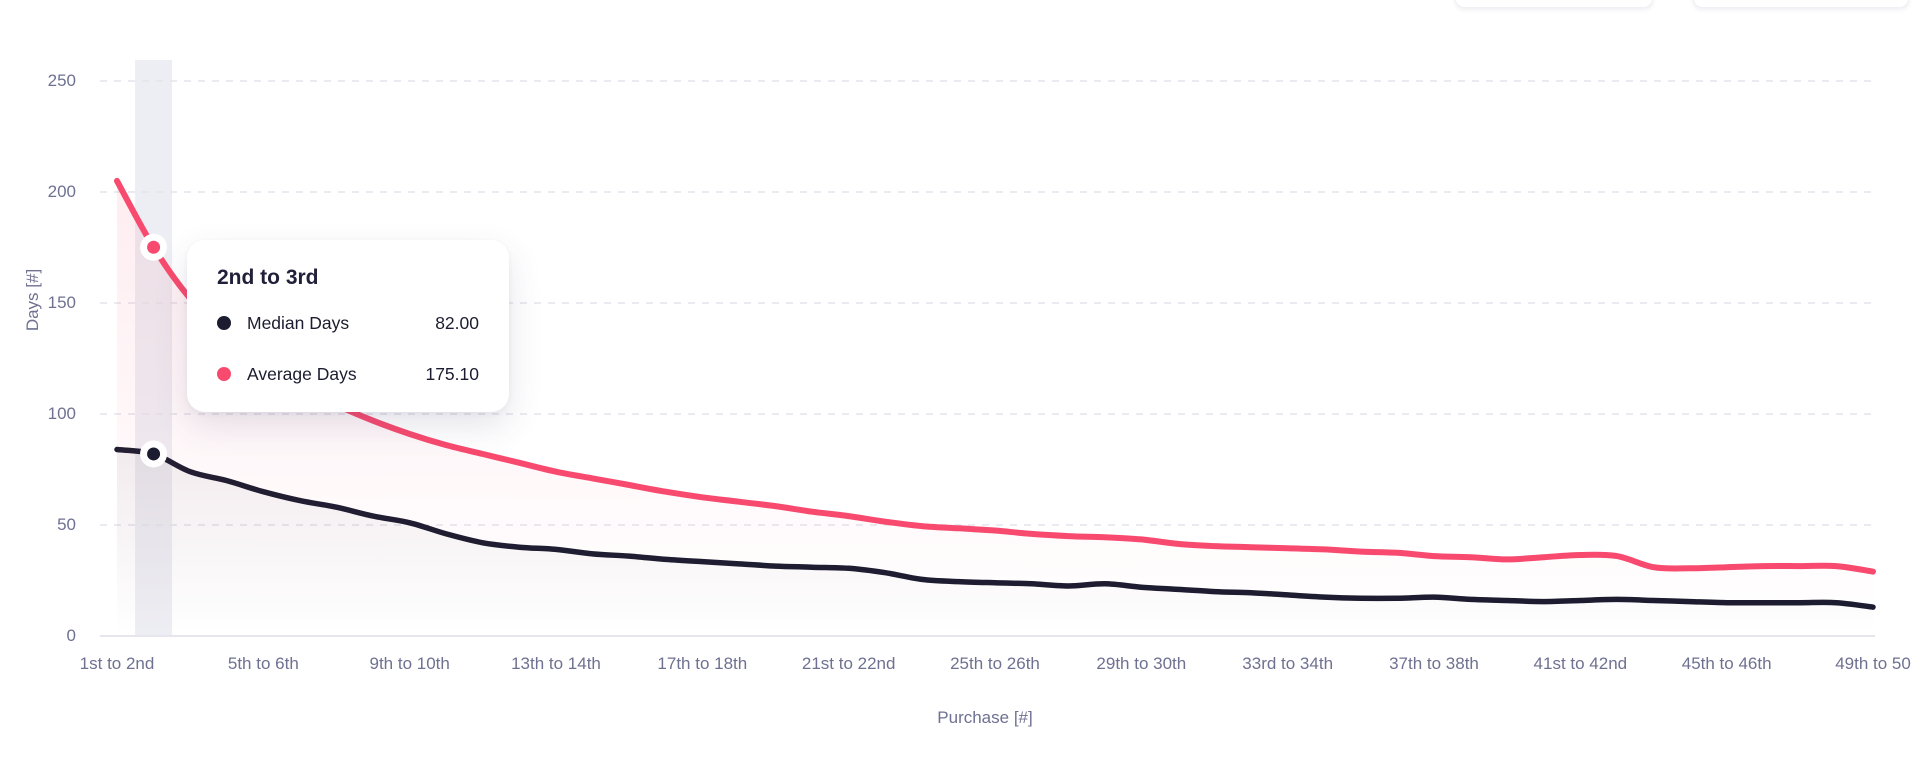 The image size is (1920, 769). Describe the element at coordinates (224, 323) in the screenshot. I see `median-days-dot-icon` at that location.